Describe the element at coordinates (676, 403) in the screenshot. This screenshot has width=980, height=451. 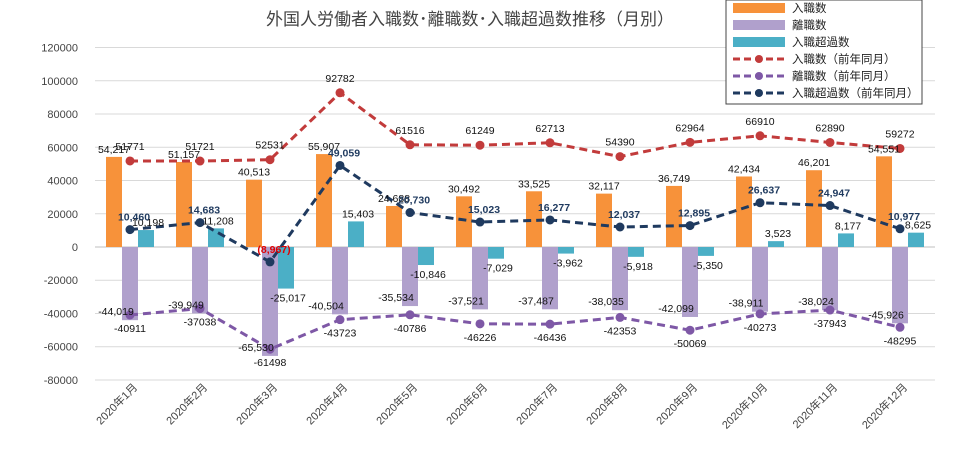
I see `x-tick-label: 2020年9月` at that location.